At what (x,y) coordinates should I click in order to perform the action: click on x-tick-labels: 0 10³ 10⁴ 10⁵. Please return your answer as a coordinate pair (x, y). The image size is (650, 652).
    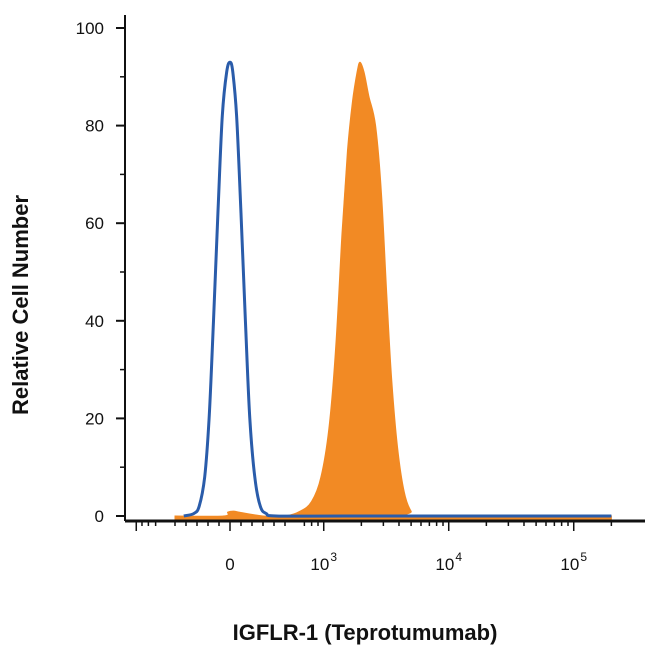
    Looking at the image, I should click on (406, 562).